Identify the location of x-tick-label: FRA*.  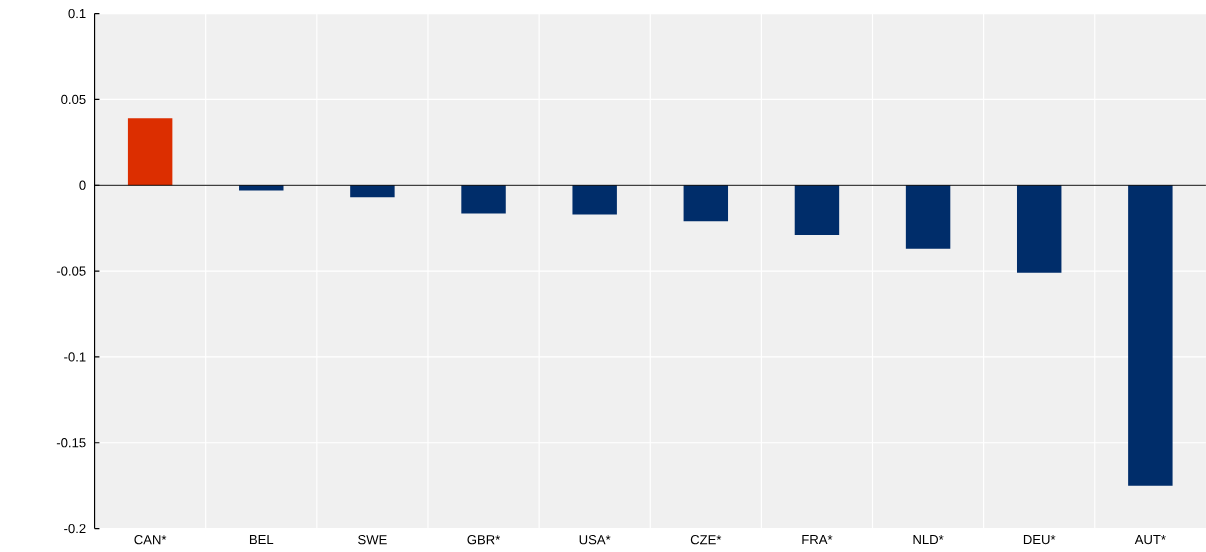
(817, 540).